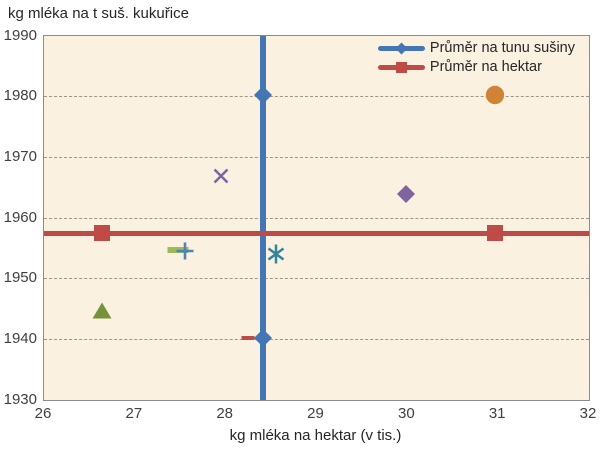  Describe the element at coordinates (185, 251) in the screenshot. I see `marker-plus` at that location.